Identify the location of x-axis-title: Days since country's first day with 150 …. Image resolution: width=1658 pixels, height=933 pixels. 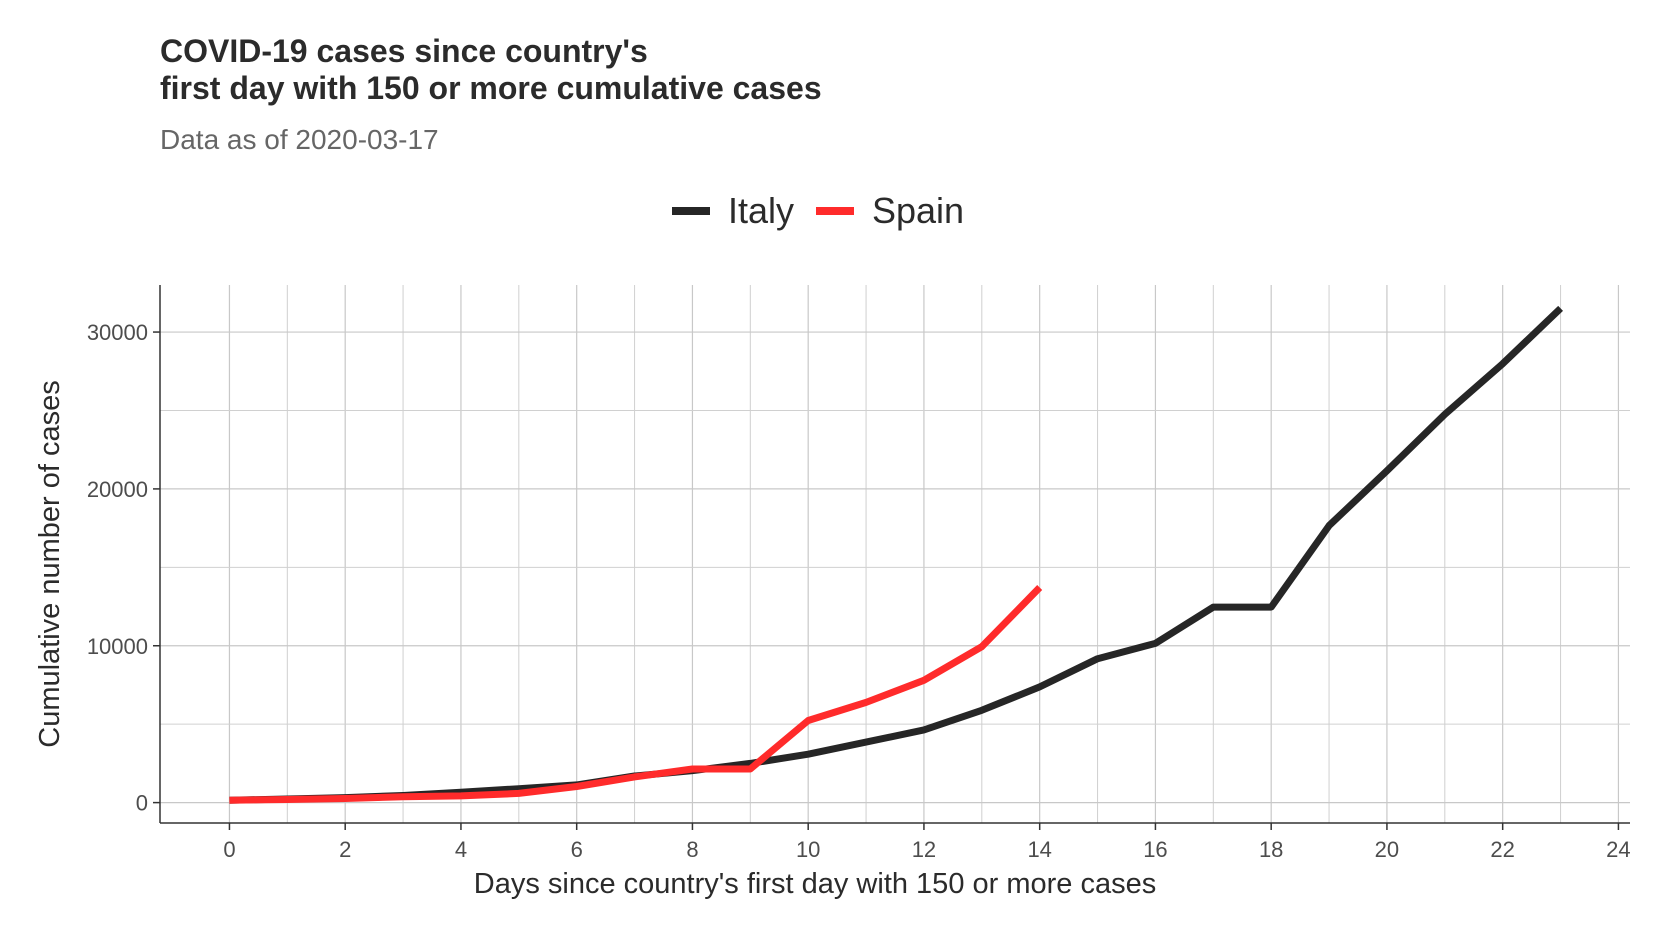
(815, 884).